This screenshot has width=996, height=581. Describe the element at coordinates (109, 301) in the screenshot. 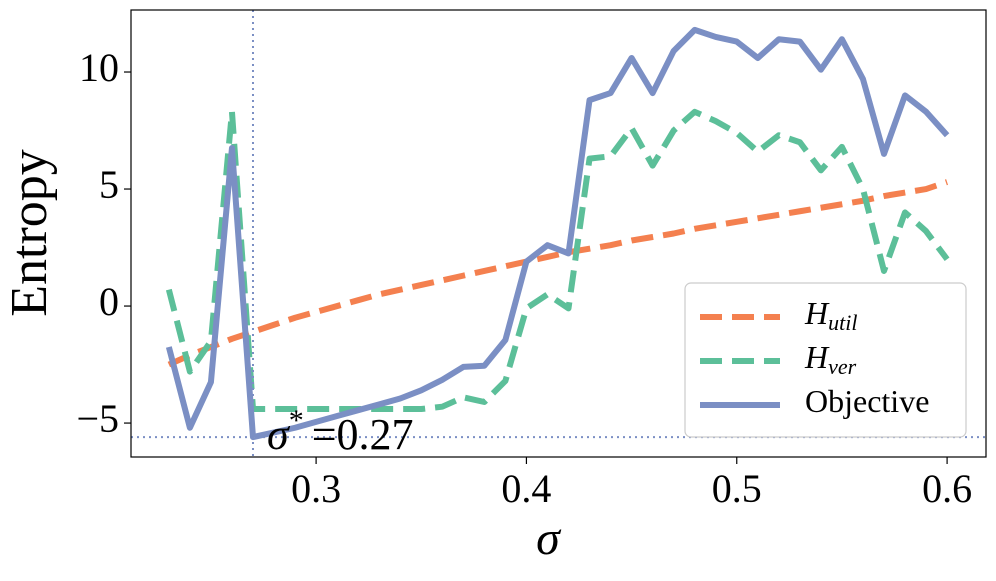

I see `y-tick-label: 0` at that location.